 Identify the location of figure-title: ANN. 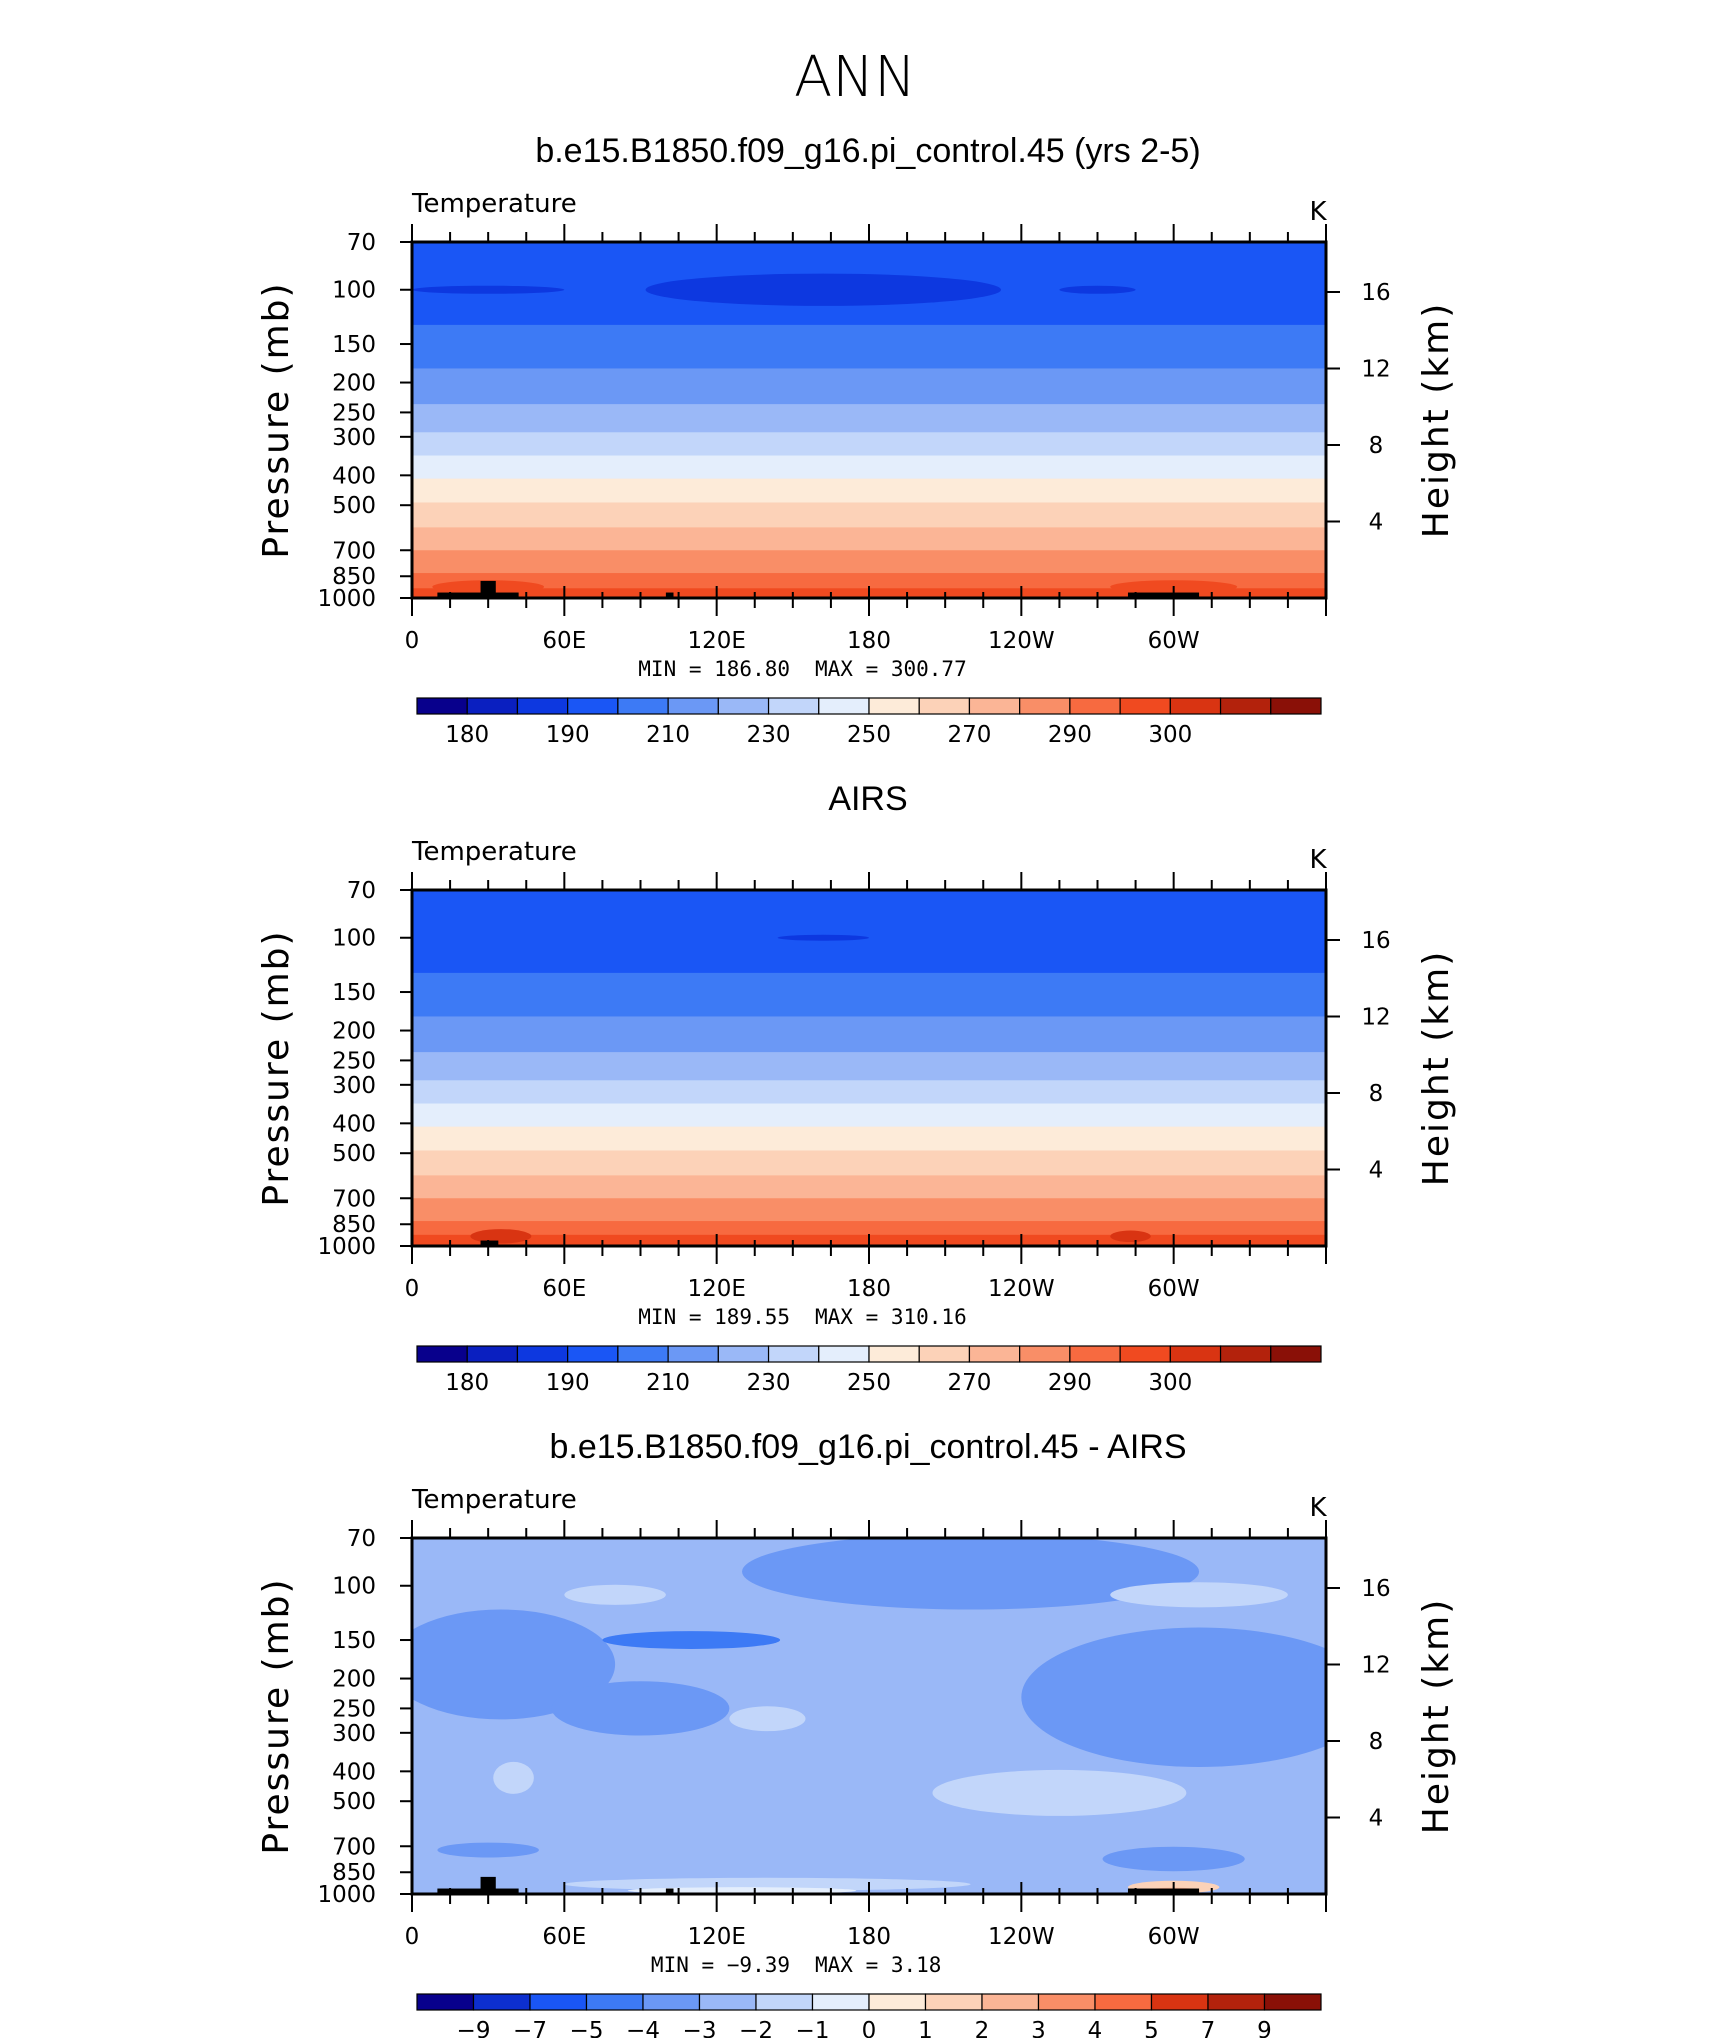
(855, 77).